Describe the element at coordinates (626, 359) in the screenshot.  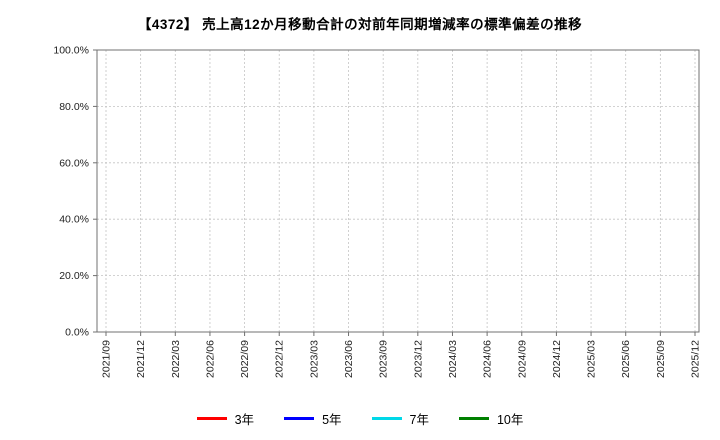
I see `x-tick-label: 2025/06` at that location.